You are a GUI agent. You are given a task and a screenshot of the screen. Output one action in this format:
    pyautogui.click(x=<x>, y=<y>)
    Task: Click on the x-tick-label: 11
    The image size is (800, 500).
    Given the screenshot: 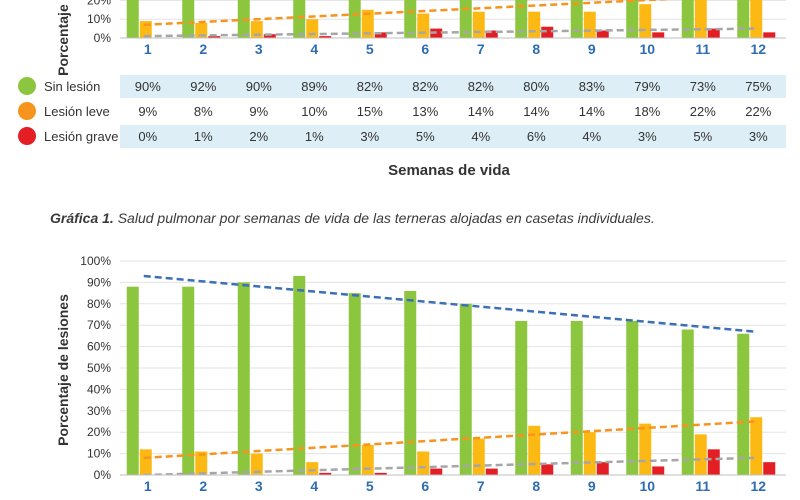 What is the action you would take?
    pyautogui.click(x=702, y=49)
    